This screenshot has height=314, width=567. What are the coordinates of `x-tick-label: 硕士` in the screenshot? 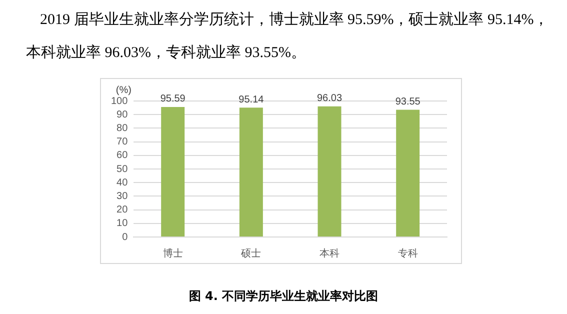 It's located at (251, 254).